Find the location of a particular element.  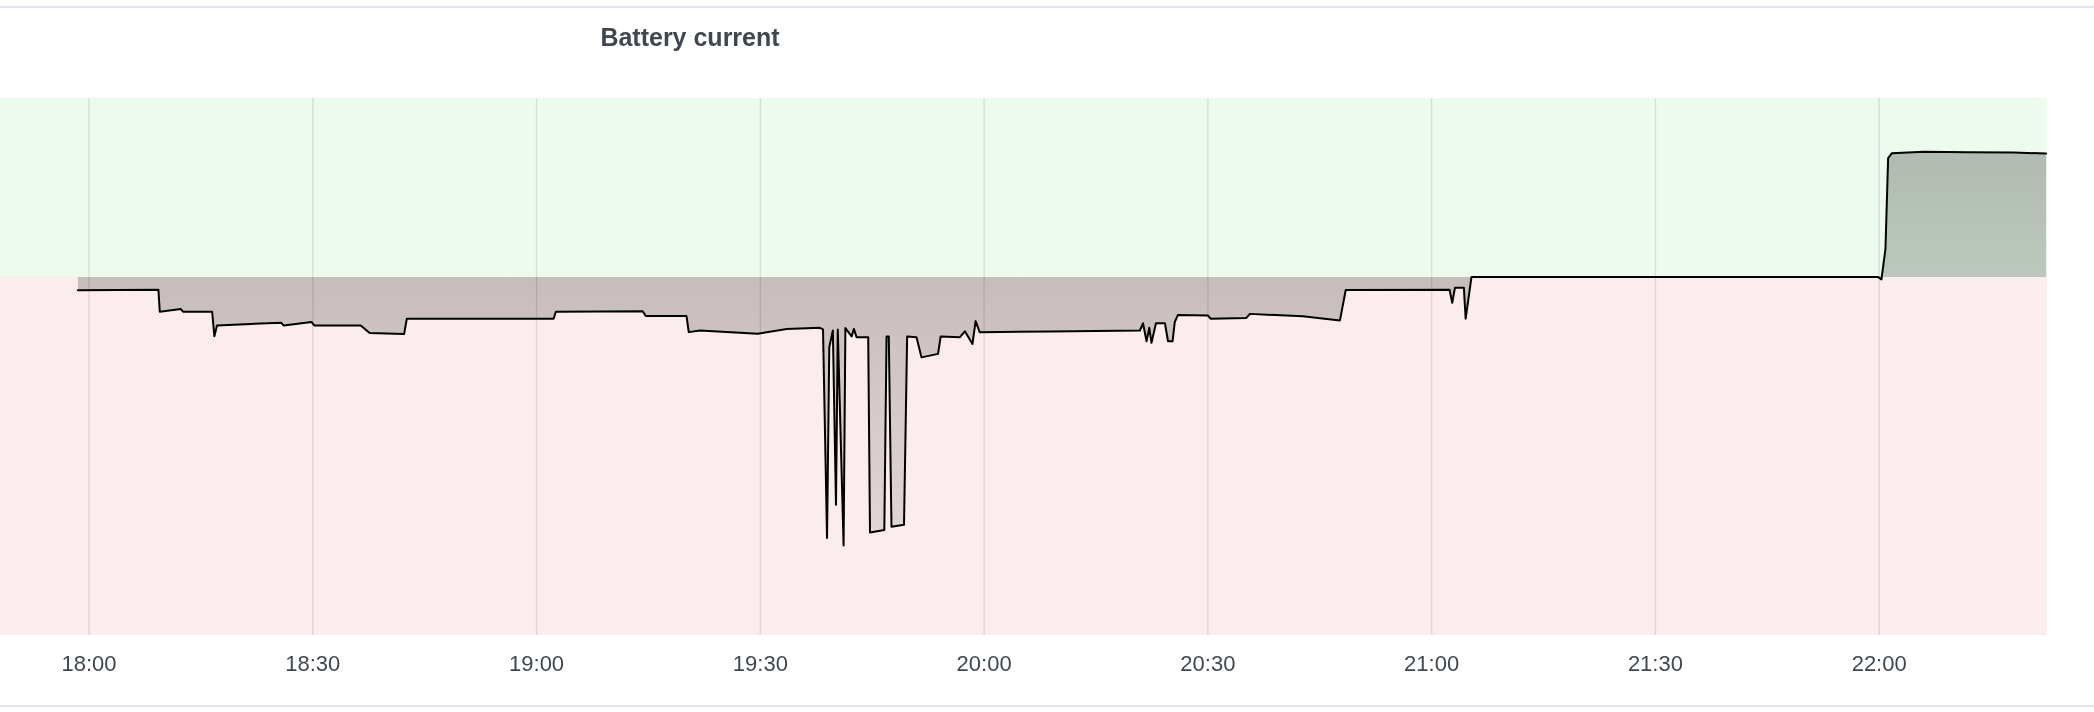

x-tick-label: 22:00 is located at coordinates (1879, 663).